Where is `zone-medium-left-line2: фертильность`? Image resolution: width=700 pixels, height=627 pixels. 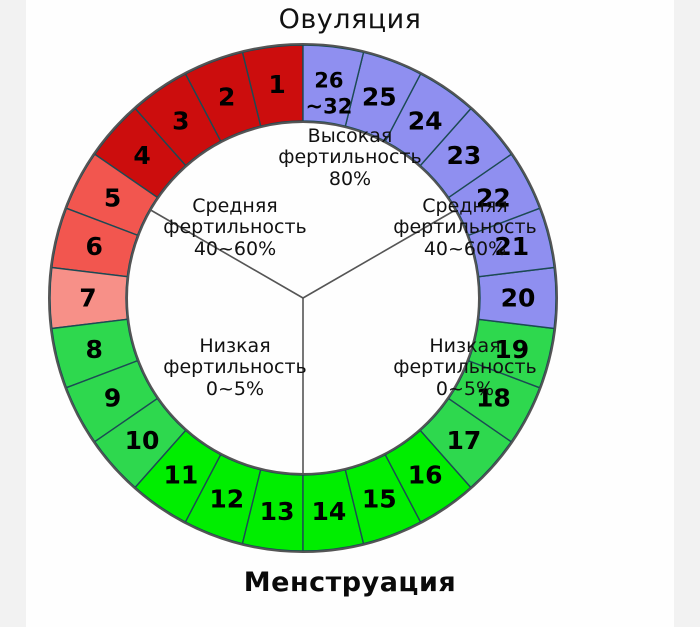
zone-medium-left-line2: фертильность is located at coordinates (235, 227).